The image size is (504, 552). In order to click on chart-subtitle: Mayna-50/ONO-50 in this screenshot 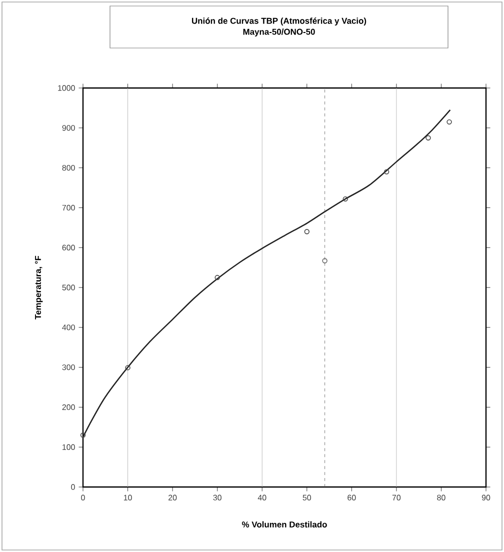, I will do `click(279, 32)`.